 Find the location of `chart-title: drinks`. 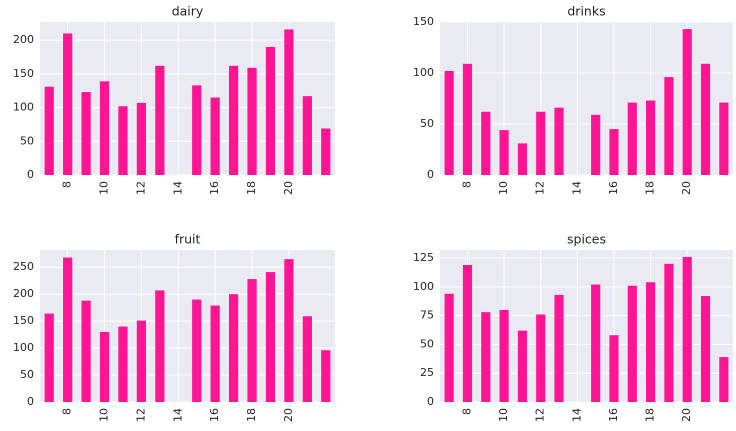

chart-title: drinks is located at coordinates (586, 11).